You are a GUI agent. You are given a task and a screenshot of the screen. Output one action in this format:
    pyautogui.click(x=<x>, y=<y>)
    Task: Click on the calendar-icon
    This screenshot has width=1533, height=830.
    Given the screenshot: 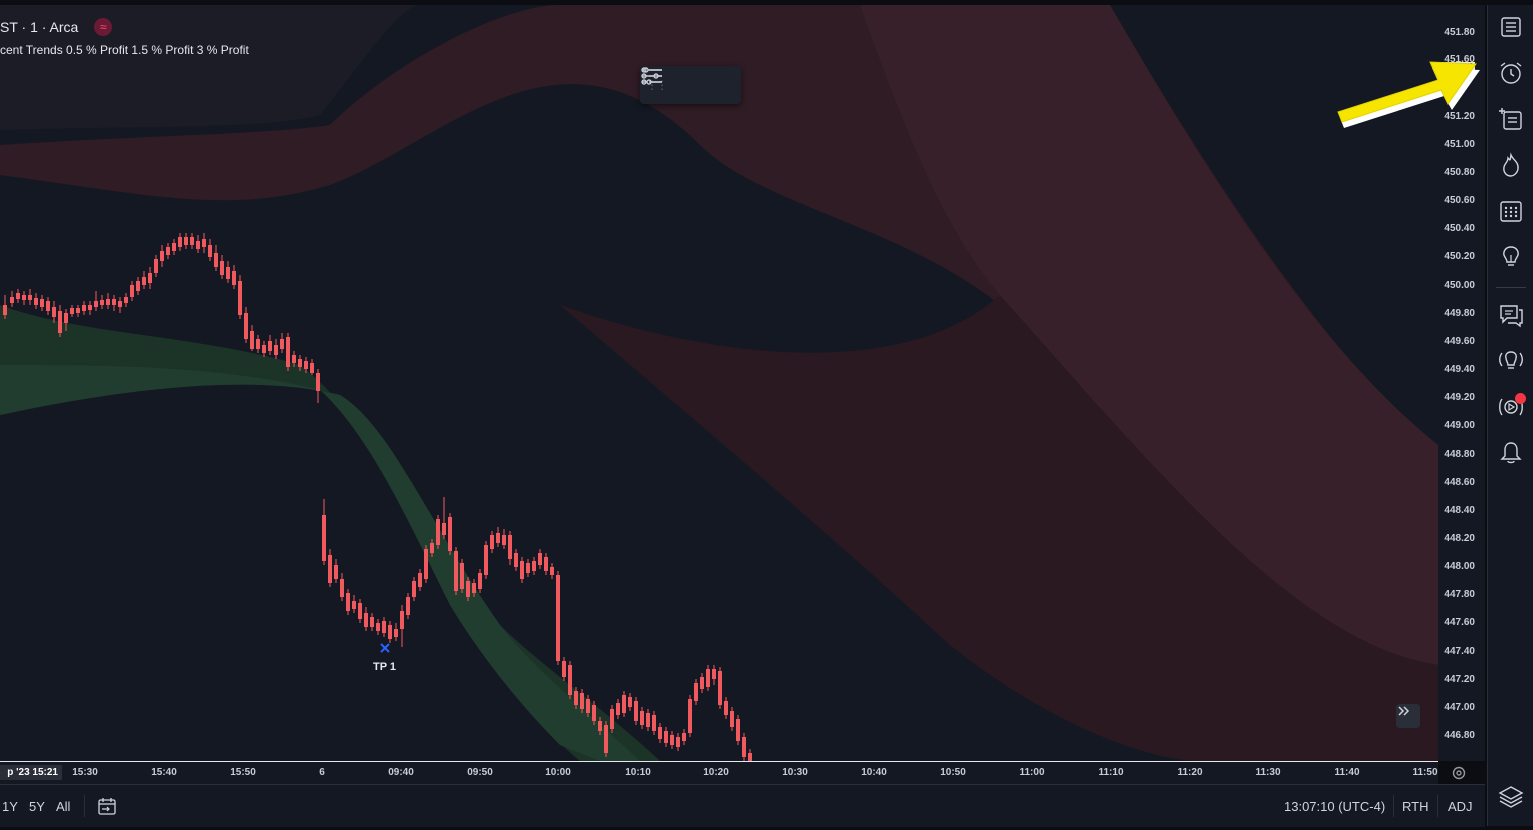 What is the action you would take?
    pyautogui.click(x=1511, y=211)
    